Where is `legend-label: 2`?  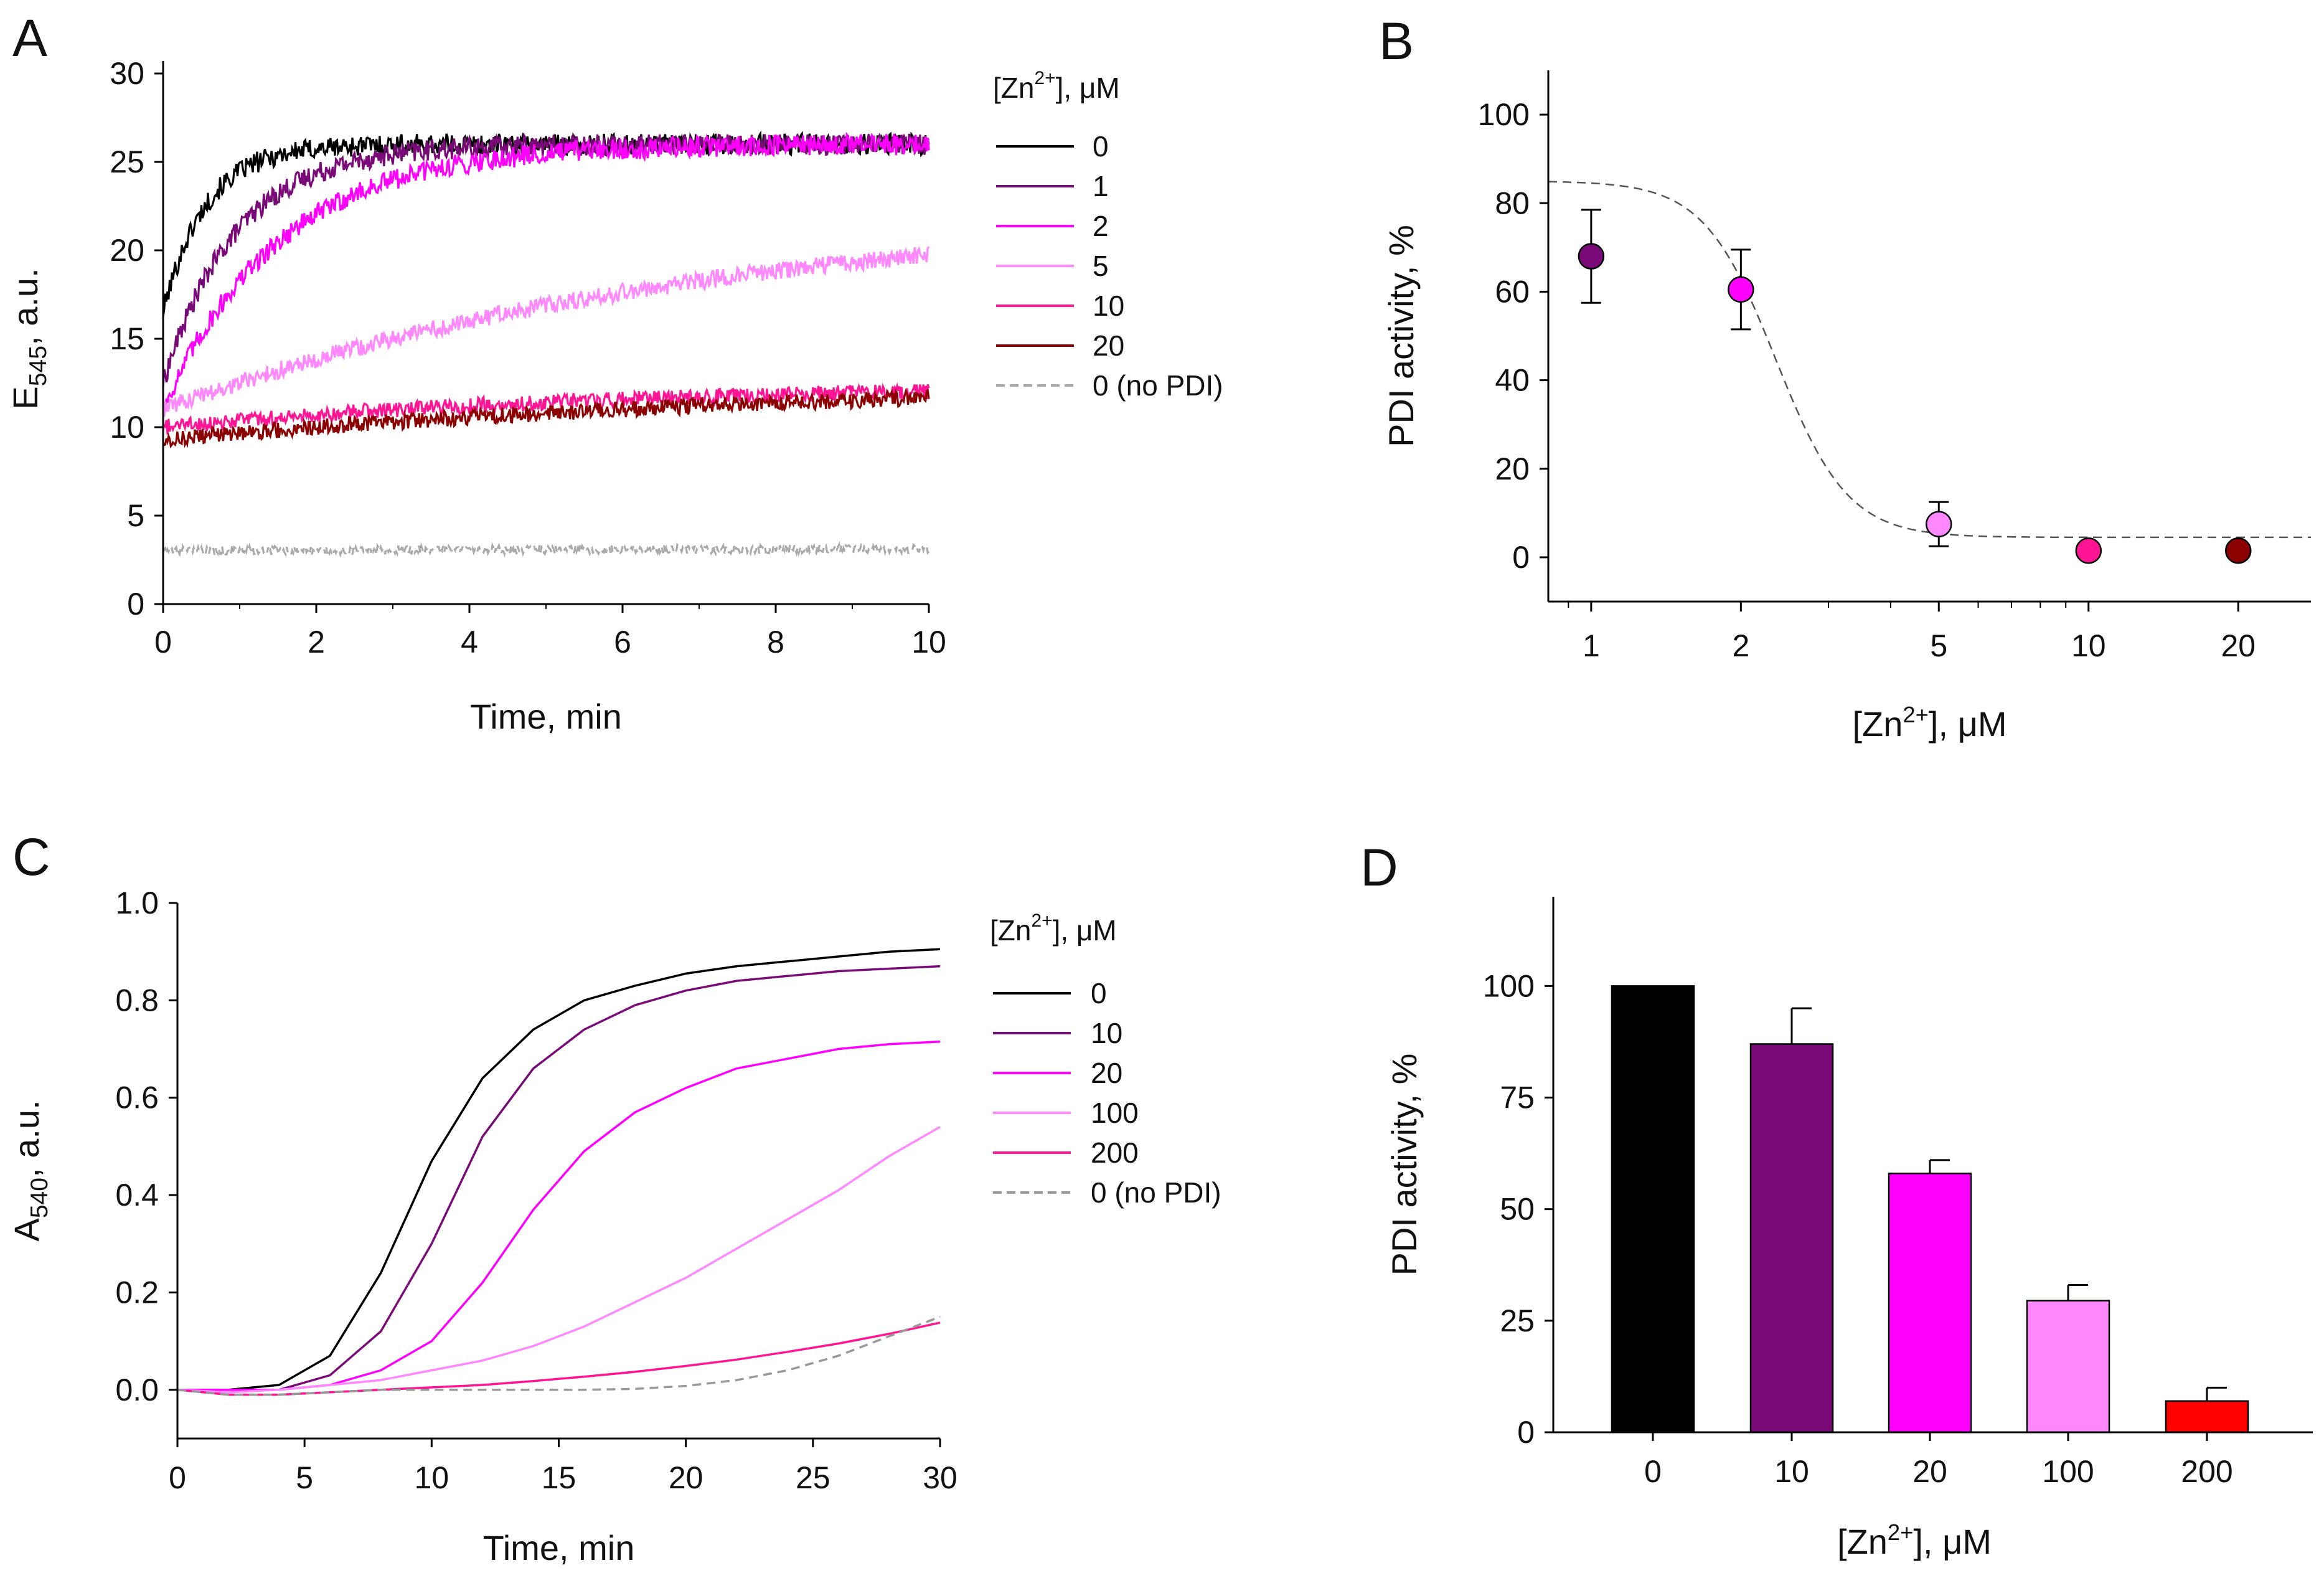
legend-label: 2 is located at coordinates (1101, 226).